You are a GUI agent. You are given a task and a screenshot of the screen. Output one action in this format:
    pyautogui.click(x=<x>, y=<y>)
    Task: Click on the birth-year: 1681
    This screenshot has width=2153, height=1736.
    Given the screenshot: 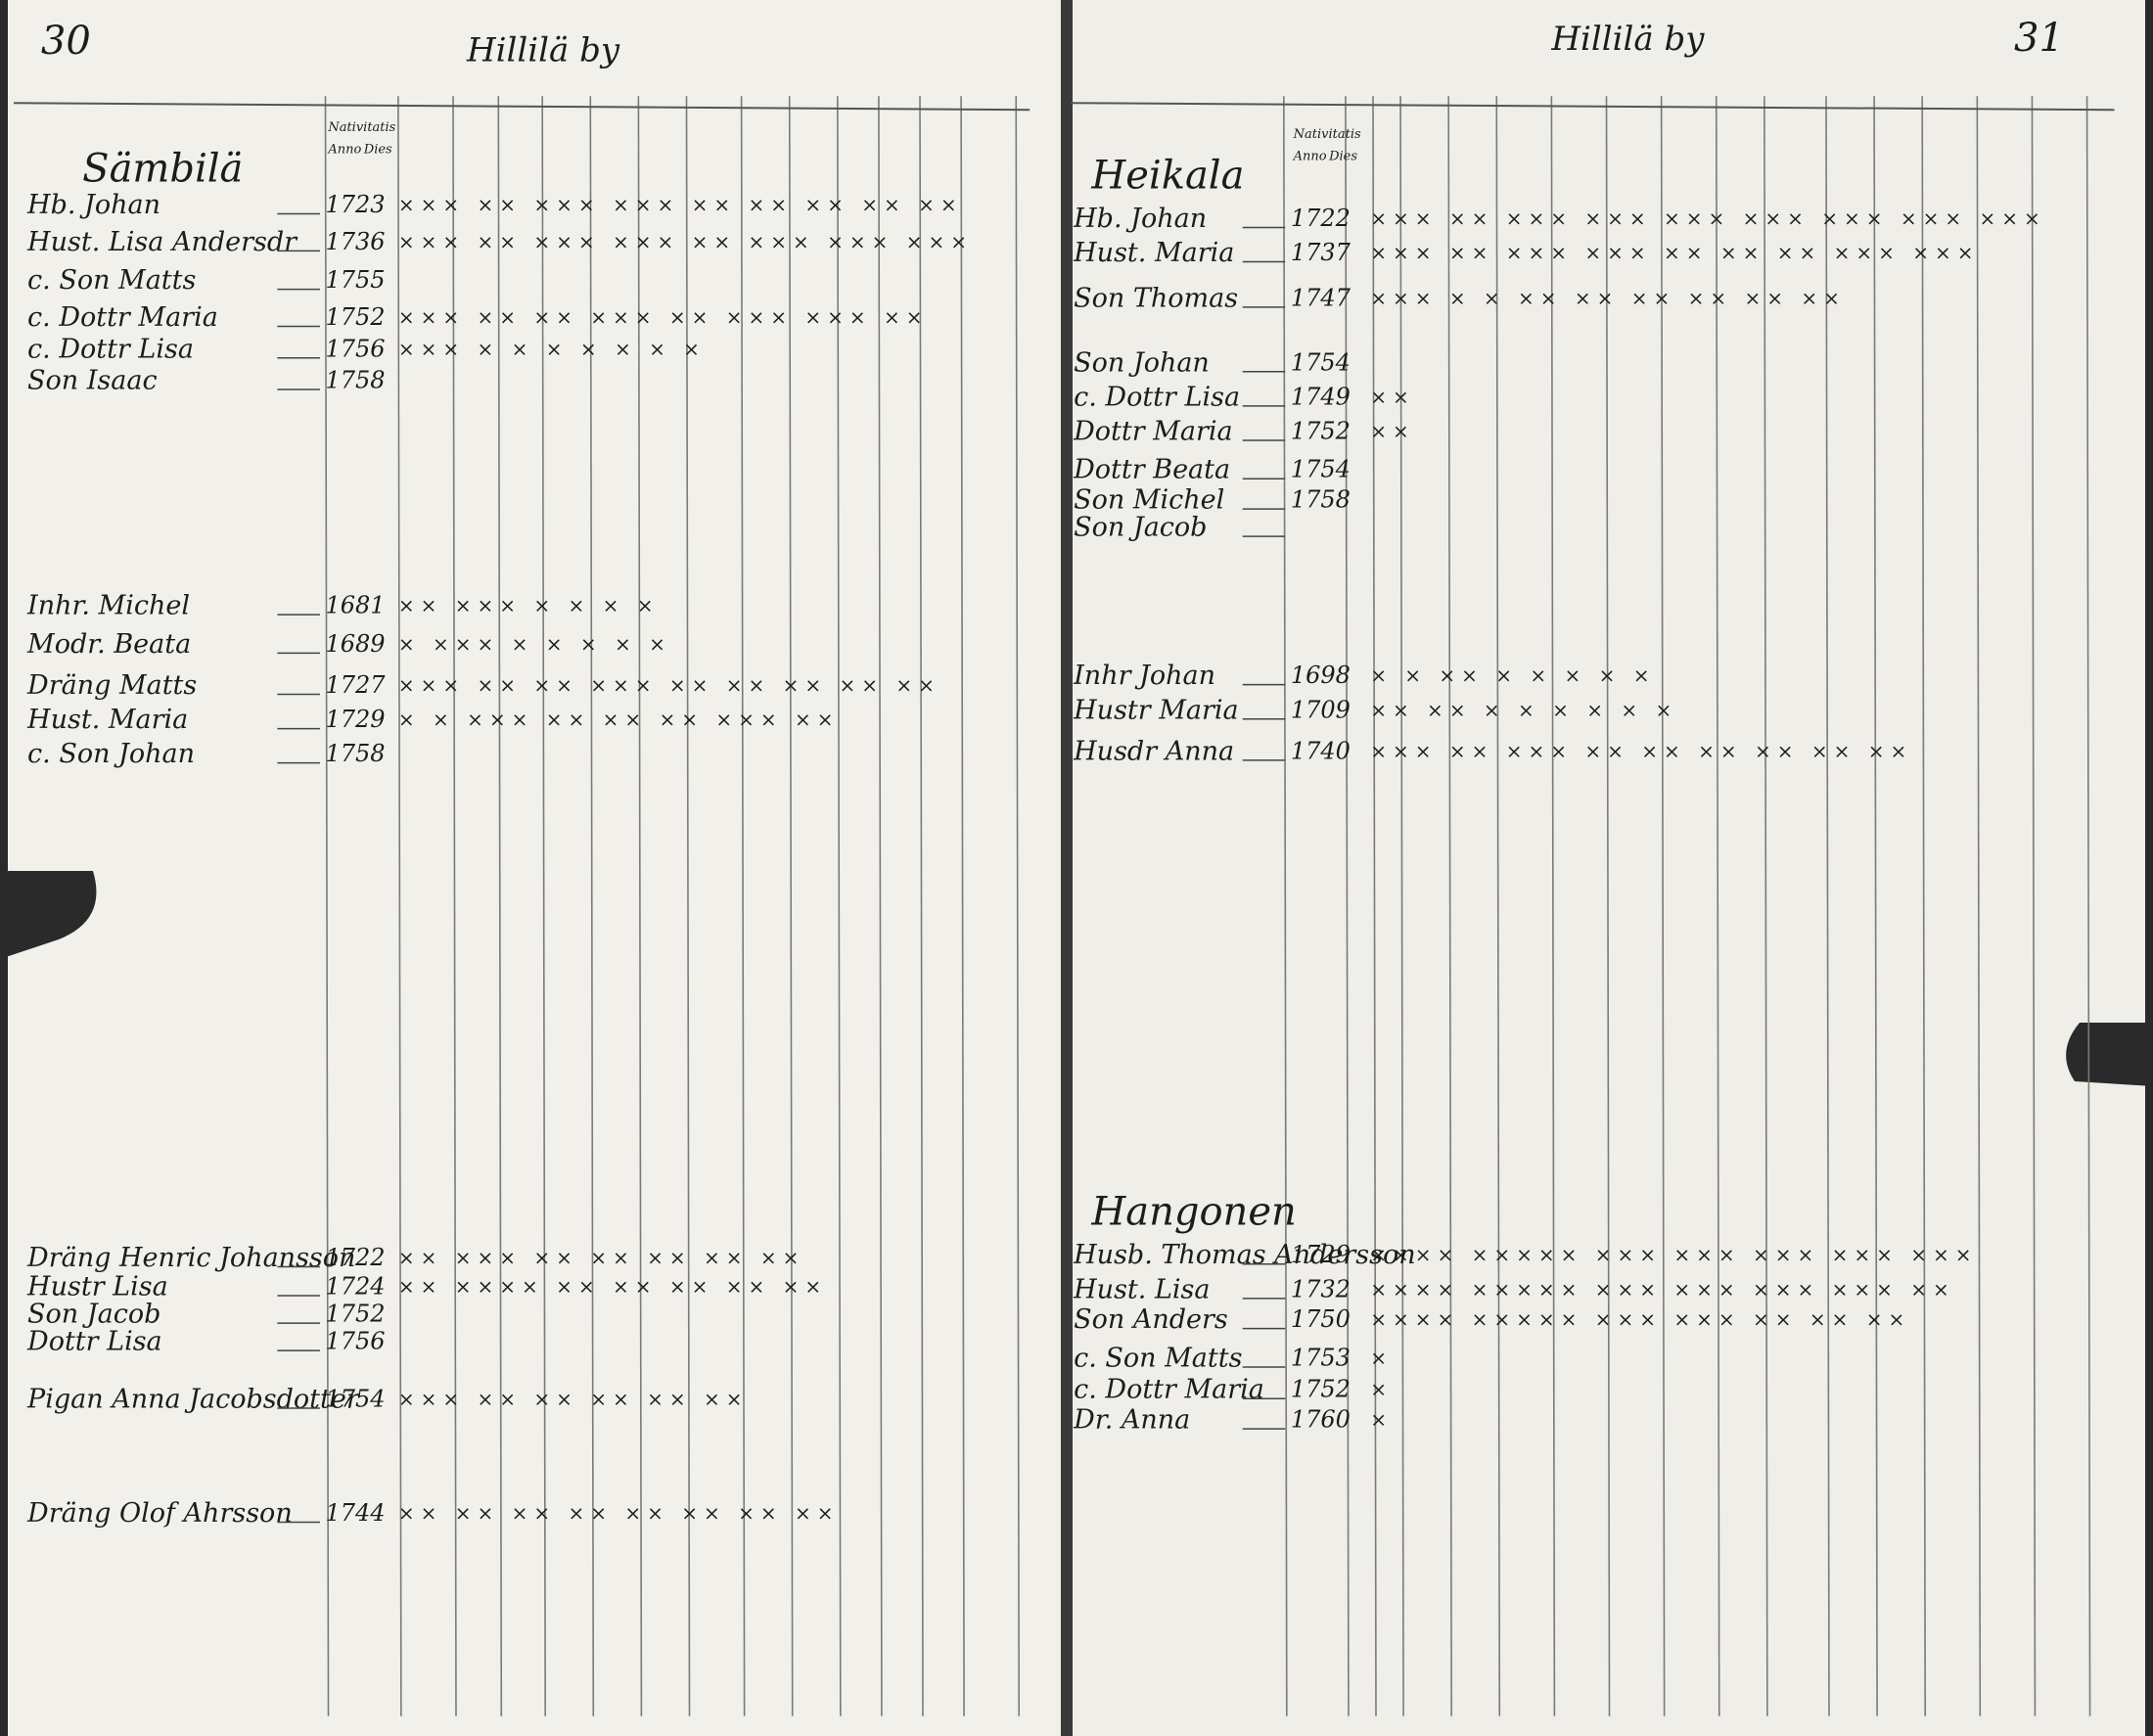 What is the action you would take?
    pyautogui.click(x=356, y=605)
    